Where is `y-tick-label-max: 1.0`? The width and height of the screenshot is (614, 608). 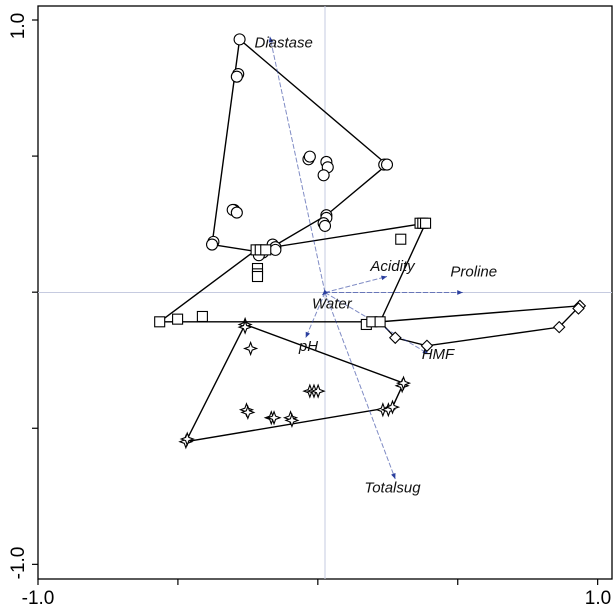 y-tick-label-max: 1.0 is located at coordinates (18, 26).